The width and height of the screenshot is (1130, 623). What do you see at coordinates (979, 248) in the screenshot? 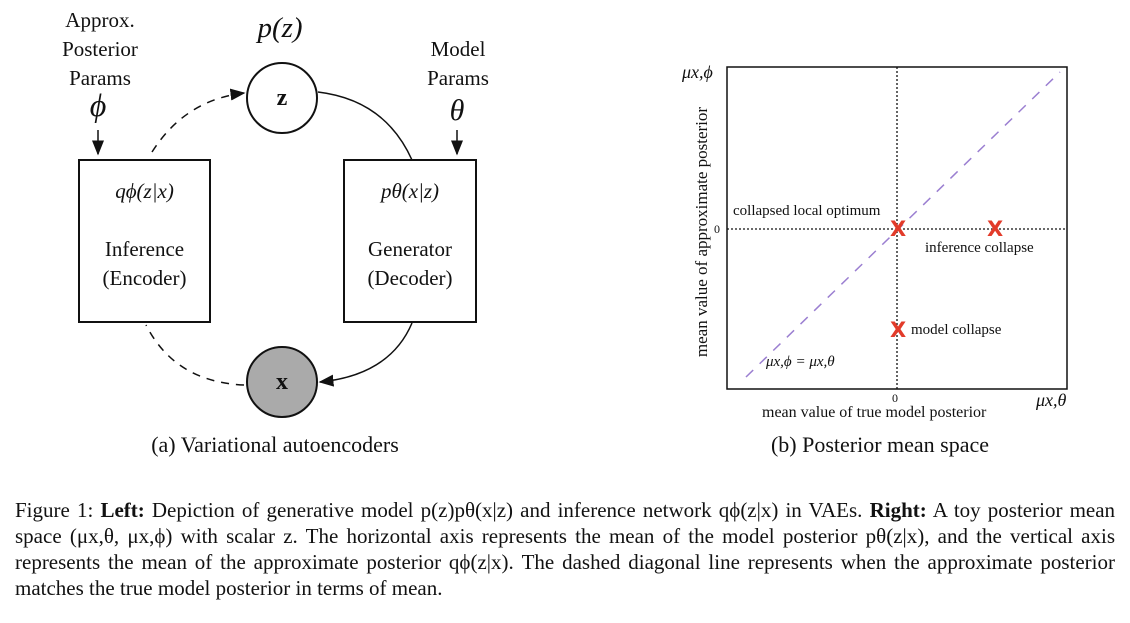
I see `inference-collapse-label: inference collapse` at bounding box center [979, 248].